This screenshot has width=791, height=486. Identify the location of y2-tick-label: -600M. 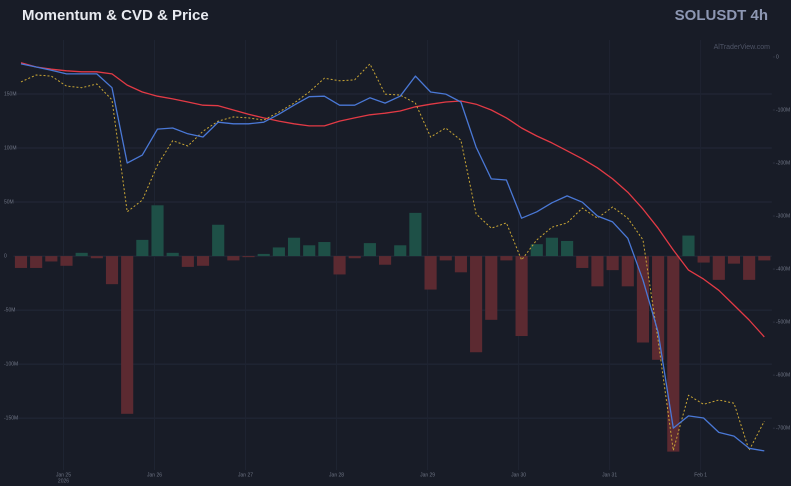
(783, 375).